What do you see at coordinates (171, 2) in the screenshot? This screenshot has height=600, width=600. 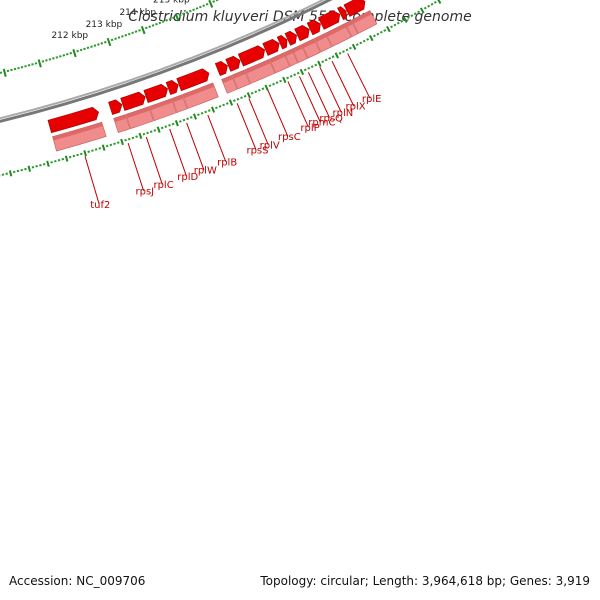 I see `scale-label: 215 kbp` at bounding box center [171, 2].